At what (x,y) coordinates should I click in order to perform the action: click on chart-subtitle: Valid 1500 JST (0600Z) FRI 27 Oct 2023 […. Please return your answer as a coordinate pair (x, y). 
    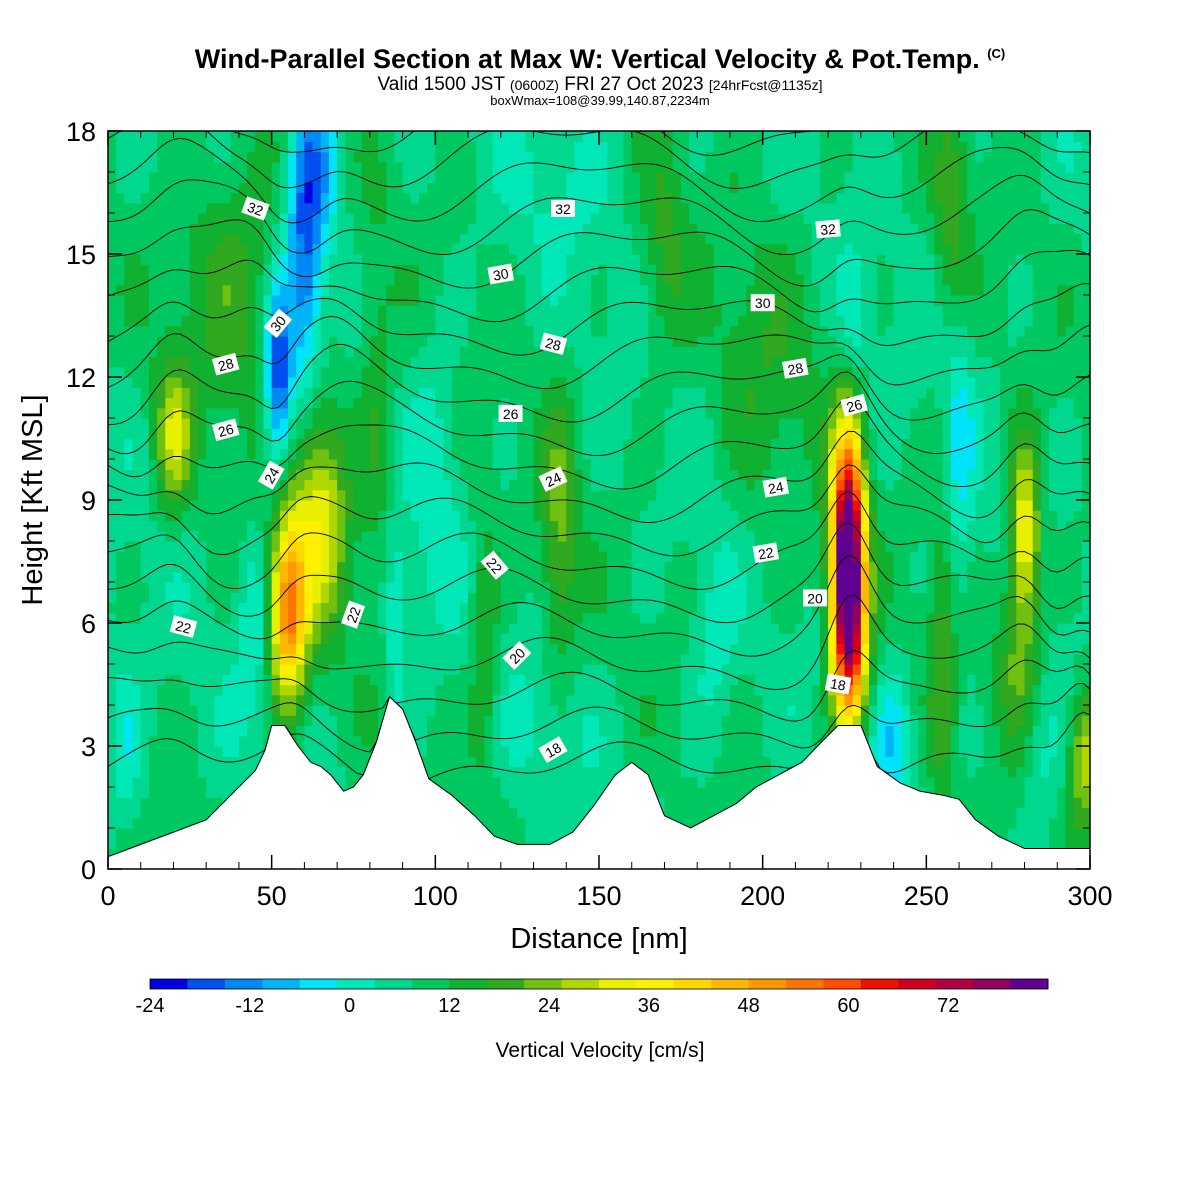
    Looking at the image, I should click on (600, 85).